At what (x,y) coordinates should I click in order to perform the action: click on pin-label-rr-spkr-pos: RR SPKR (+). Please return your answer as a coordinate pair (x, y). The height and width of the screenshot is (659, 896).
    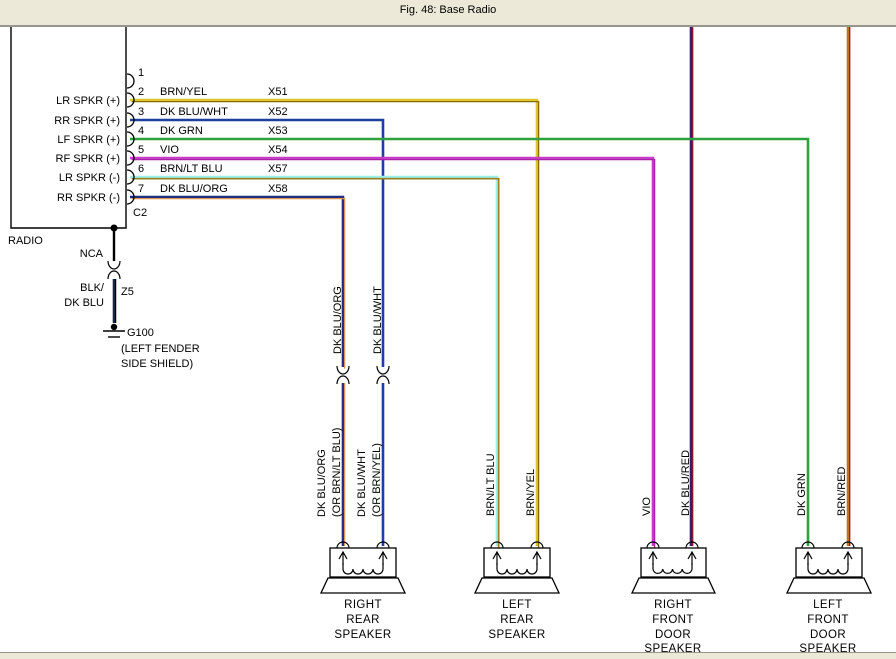
    Looking at the image, I should click on (87, 121).